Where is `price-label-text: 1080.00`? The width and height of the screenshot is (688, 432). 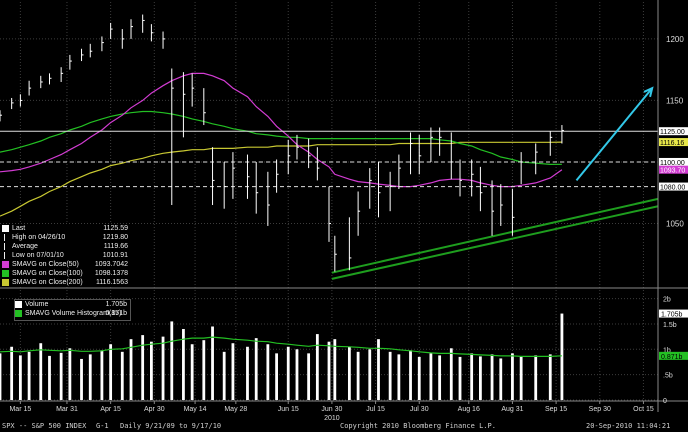 price-label-text: 1080.00 is located at coordinates (672, 188).